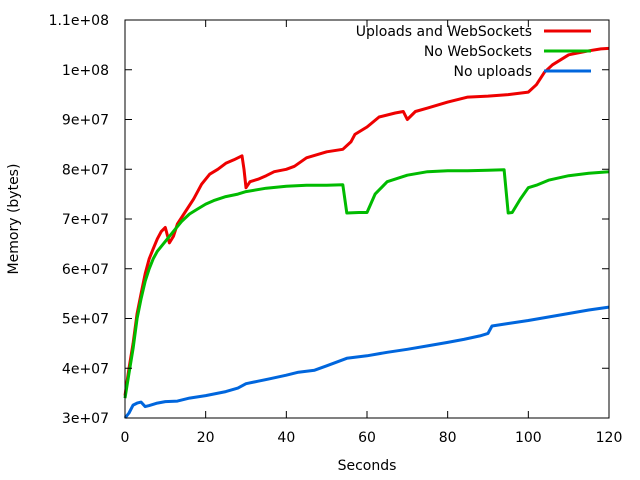 This screenshot has width=640, height=480. I want to click on legend-label: No uploads, so click(493, 72).